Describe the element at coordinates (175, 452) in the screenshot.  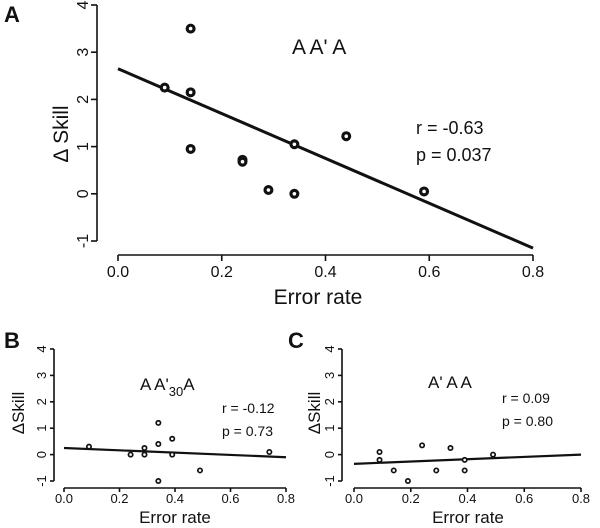
I see `panel-b-regression-line` at that location.